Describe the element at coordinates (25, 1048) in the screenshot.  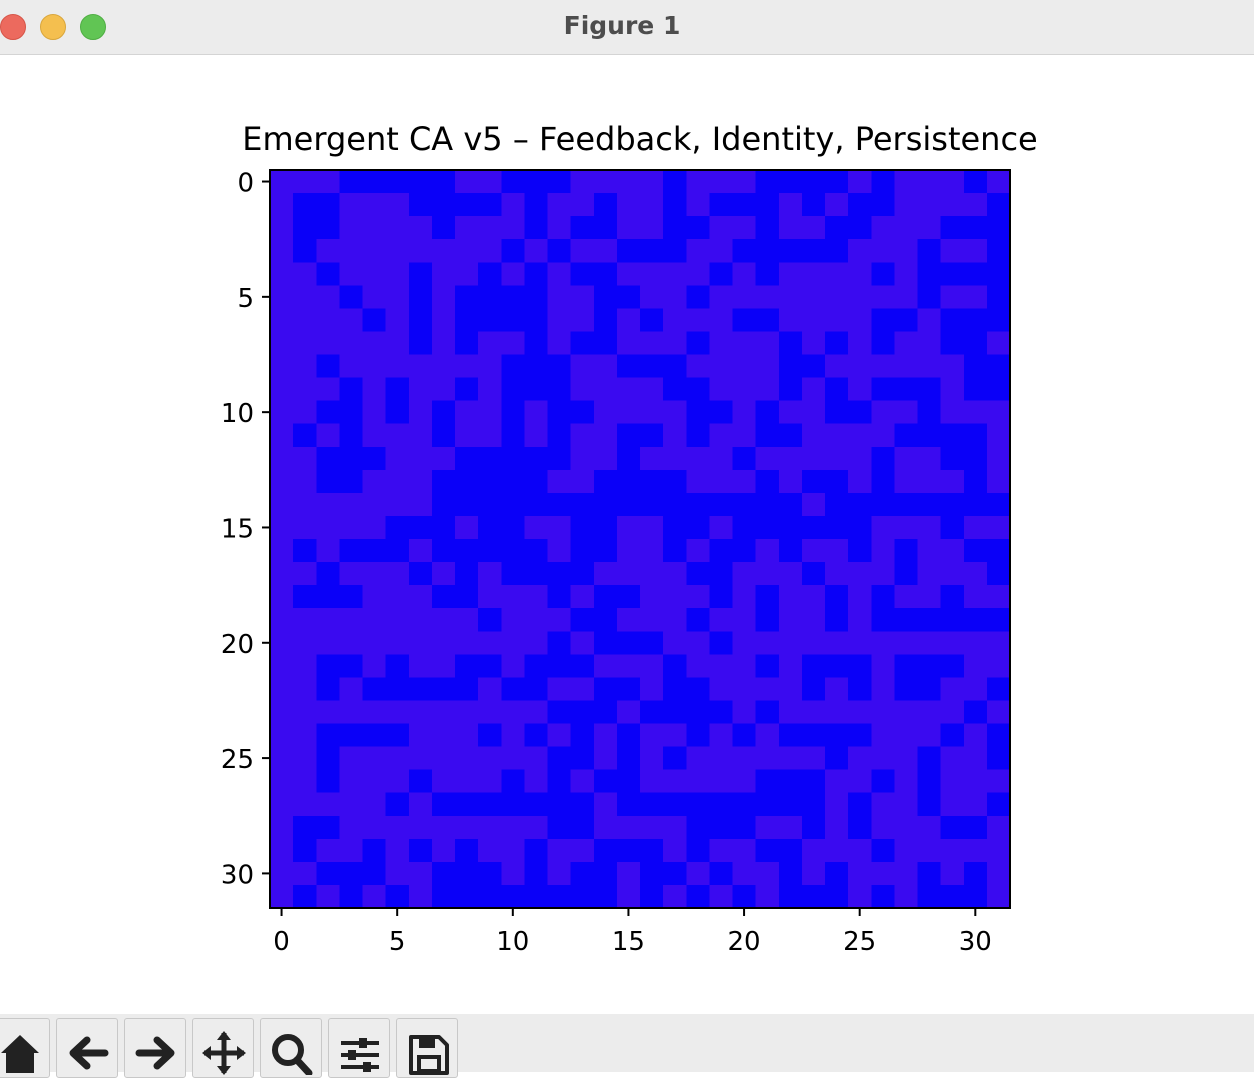
I see `home-button` at that location.